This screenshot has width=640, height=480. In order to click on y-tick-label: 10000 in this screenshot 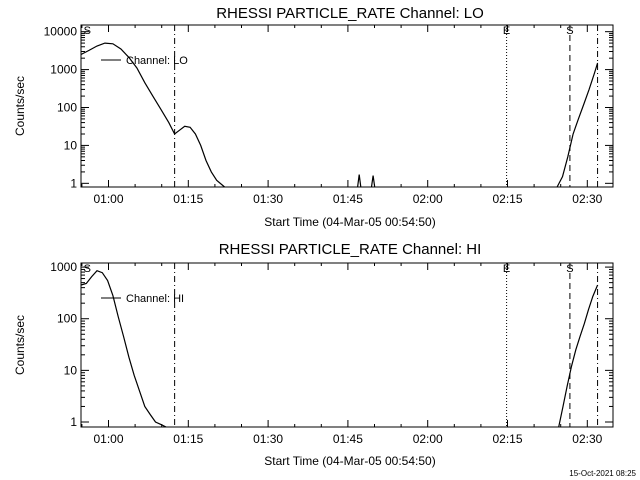, I will do `click(61, 32)`.